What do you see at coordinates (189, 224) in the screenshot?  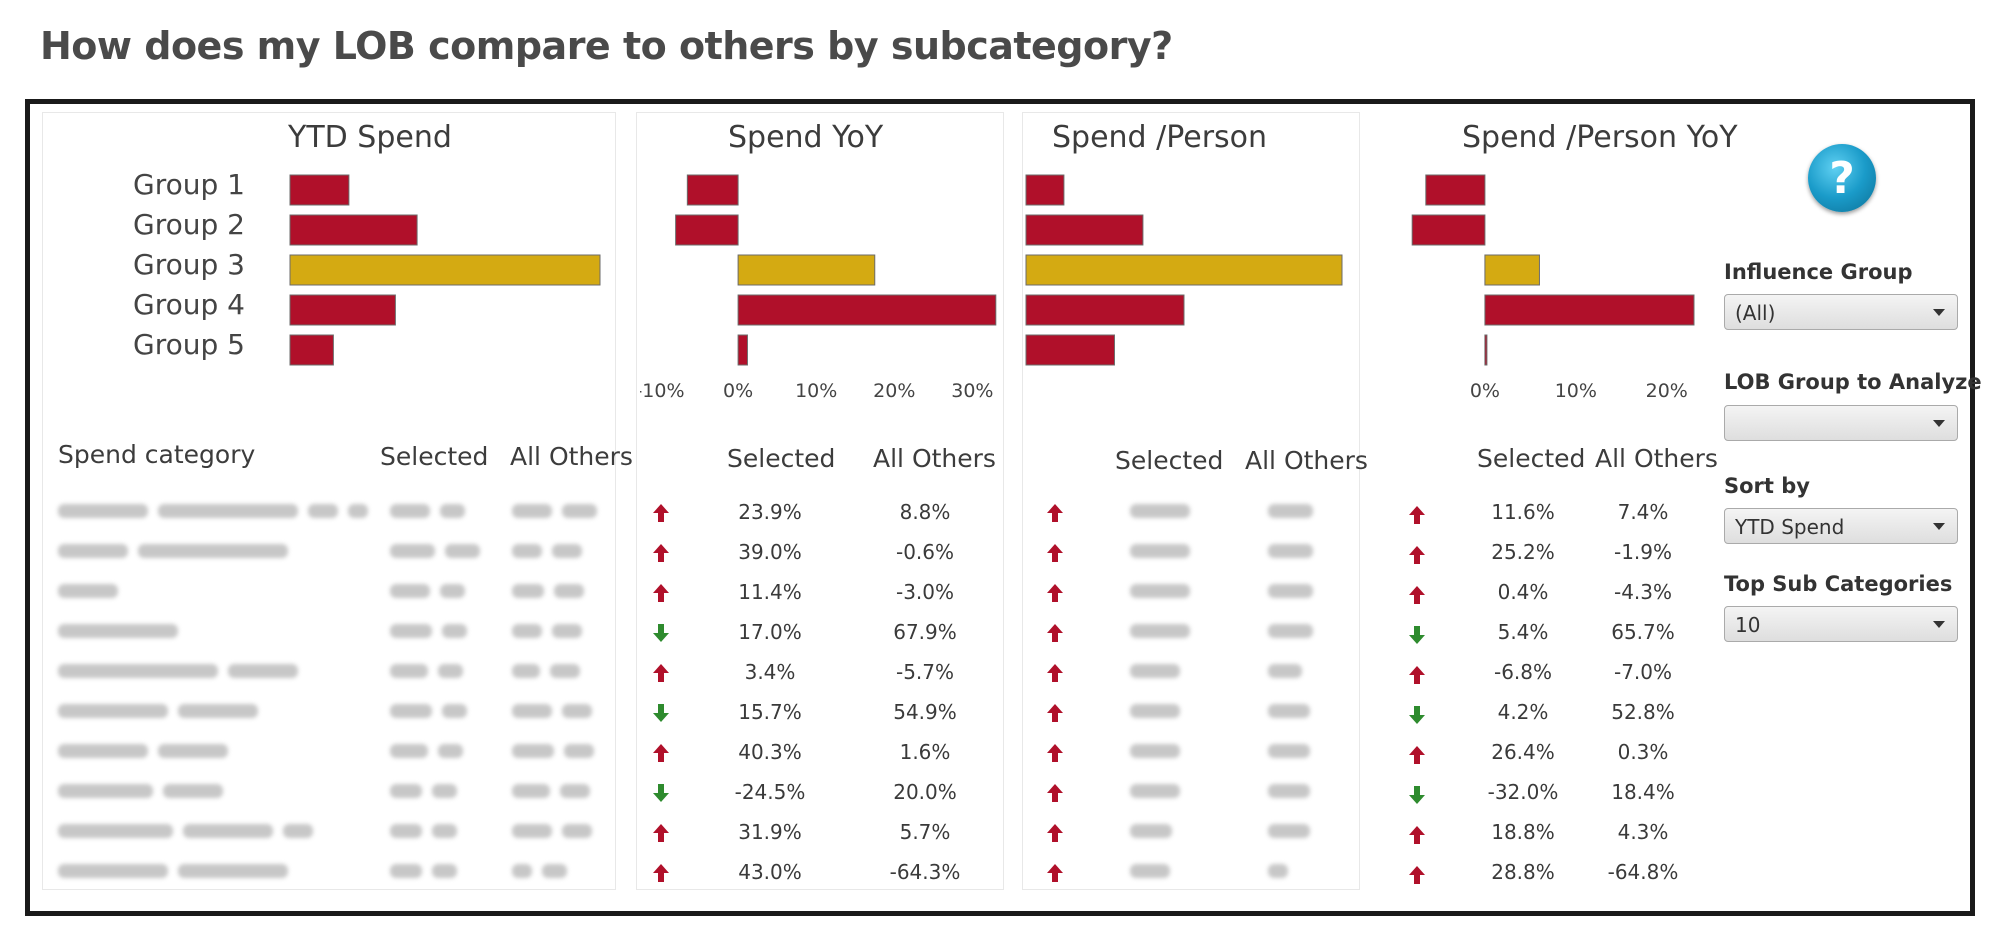 I see `group-label: Group 2` at bounding box center [189, 224].